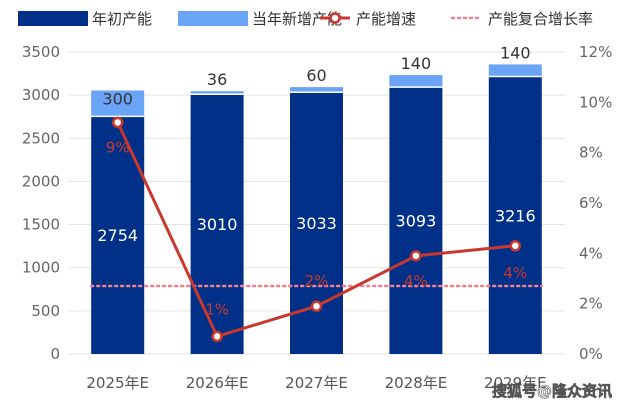 The image size is (622, 407). Describe the element at coordinates (217, 383) in the screenshot. I see `x-tick-label: 2026年E` at that location.